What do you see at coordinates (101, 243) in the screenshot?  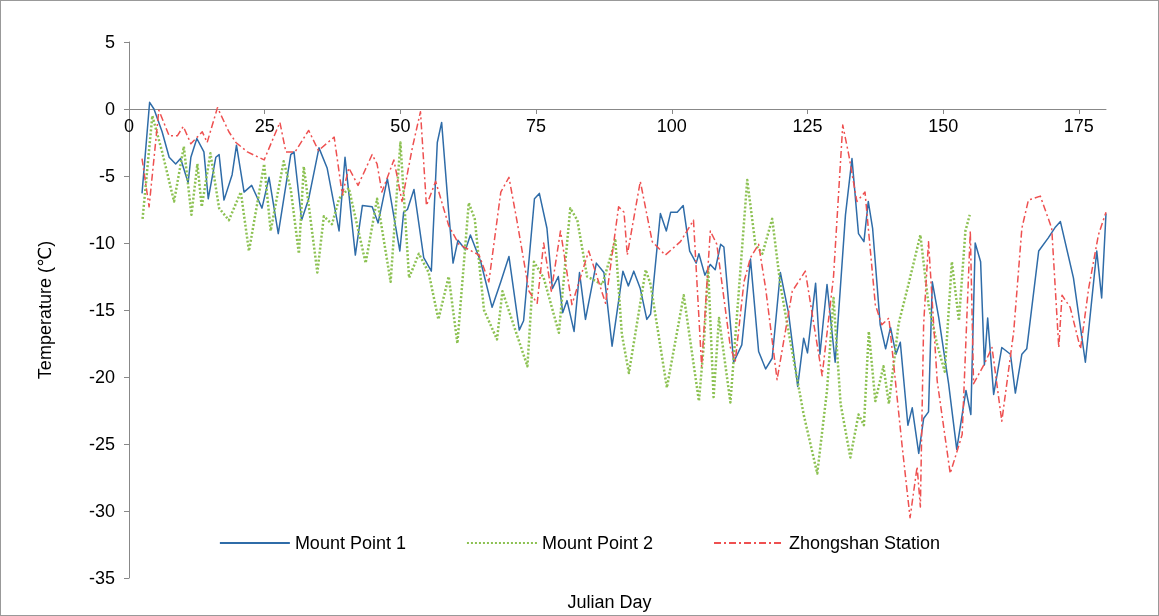 I see `y-tick-label: -10` at bounding box center [101, 243].